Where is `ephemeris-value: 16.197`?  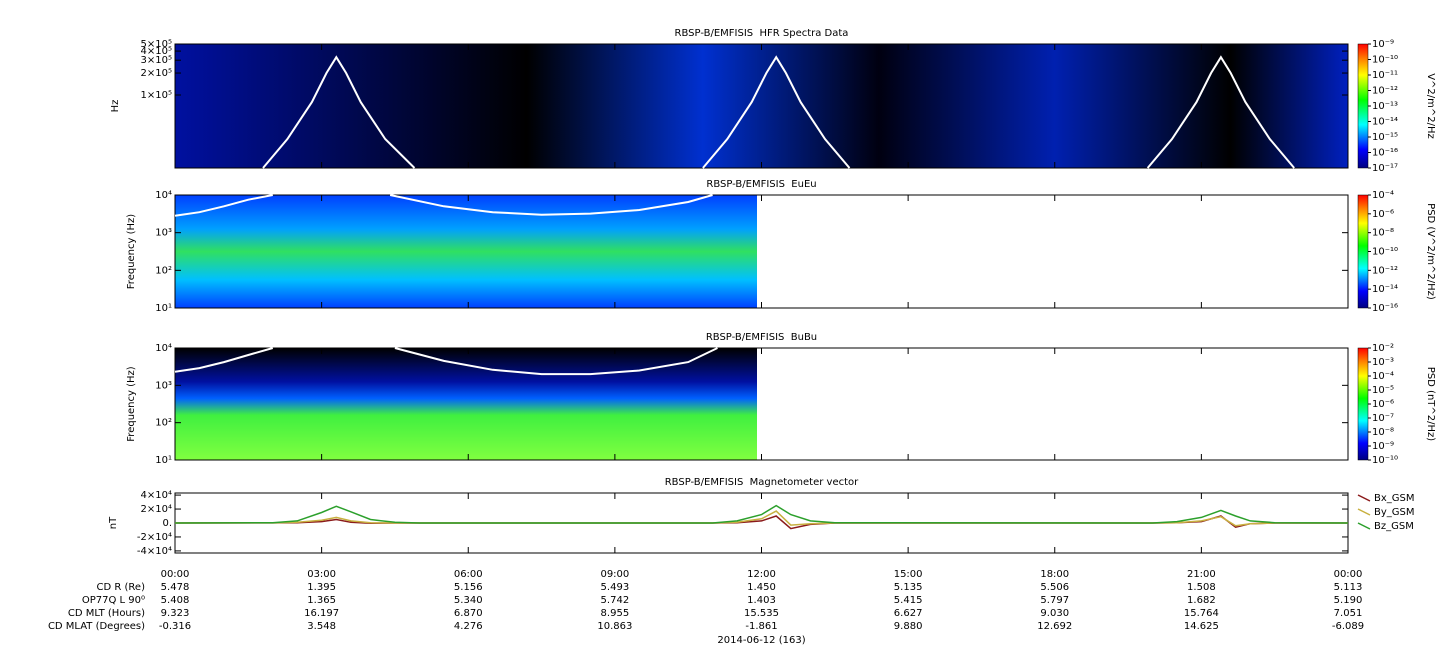
ephemeris-value: 16.197 is located at coordinates (321, 613).